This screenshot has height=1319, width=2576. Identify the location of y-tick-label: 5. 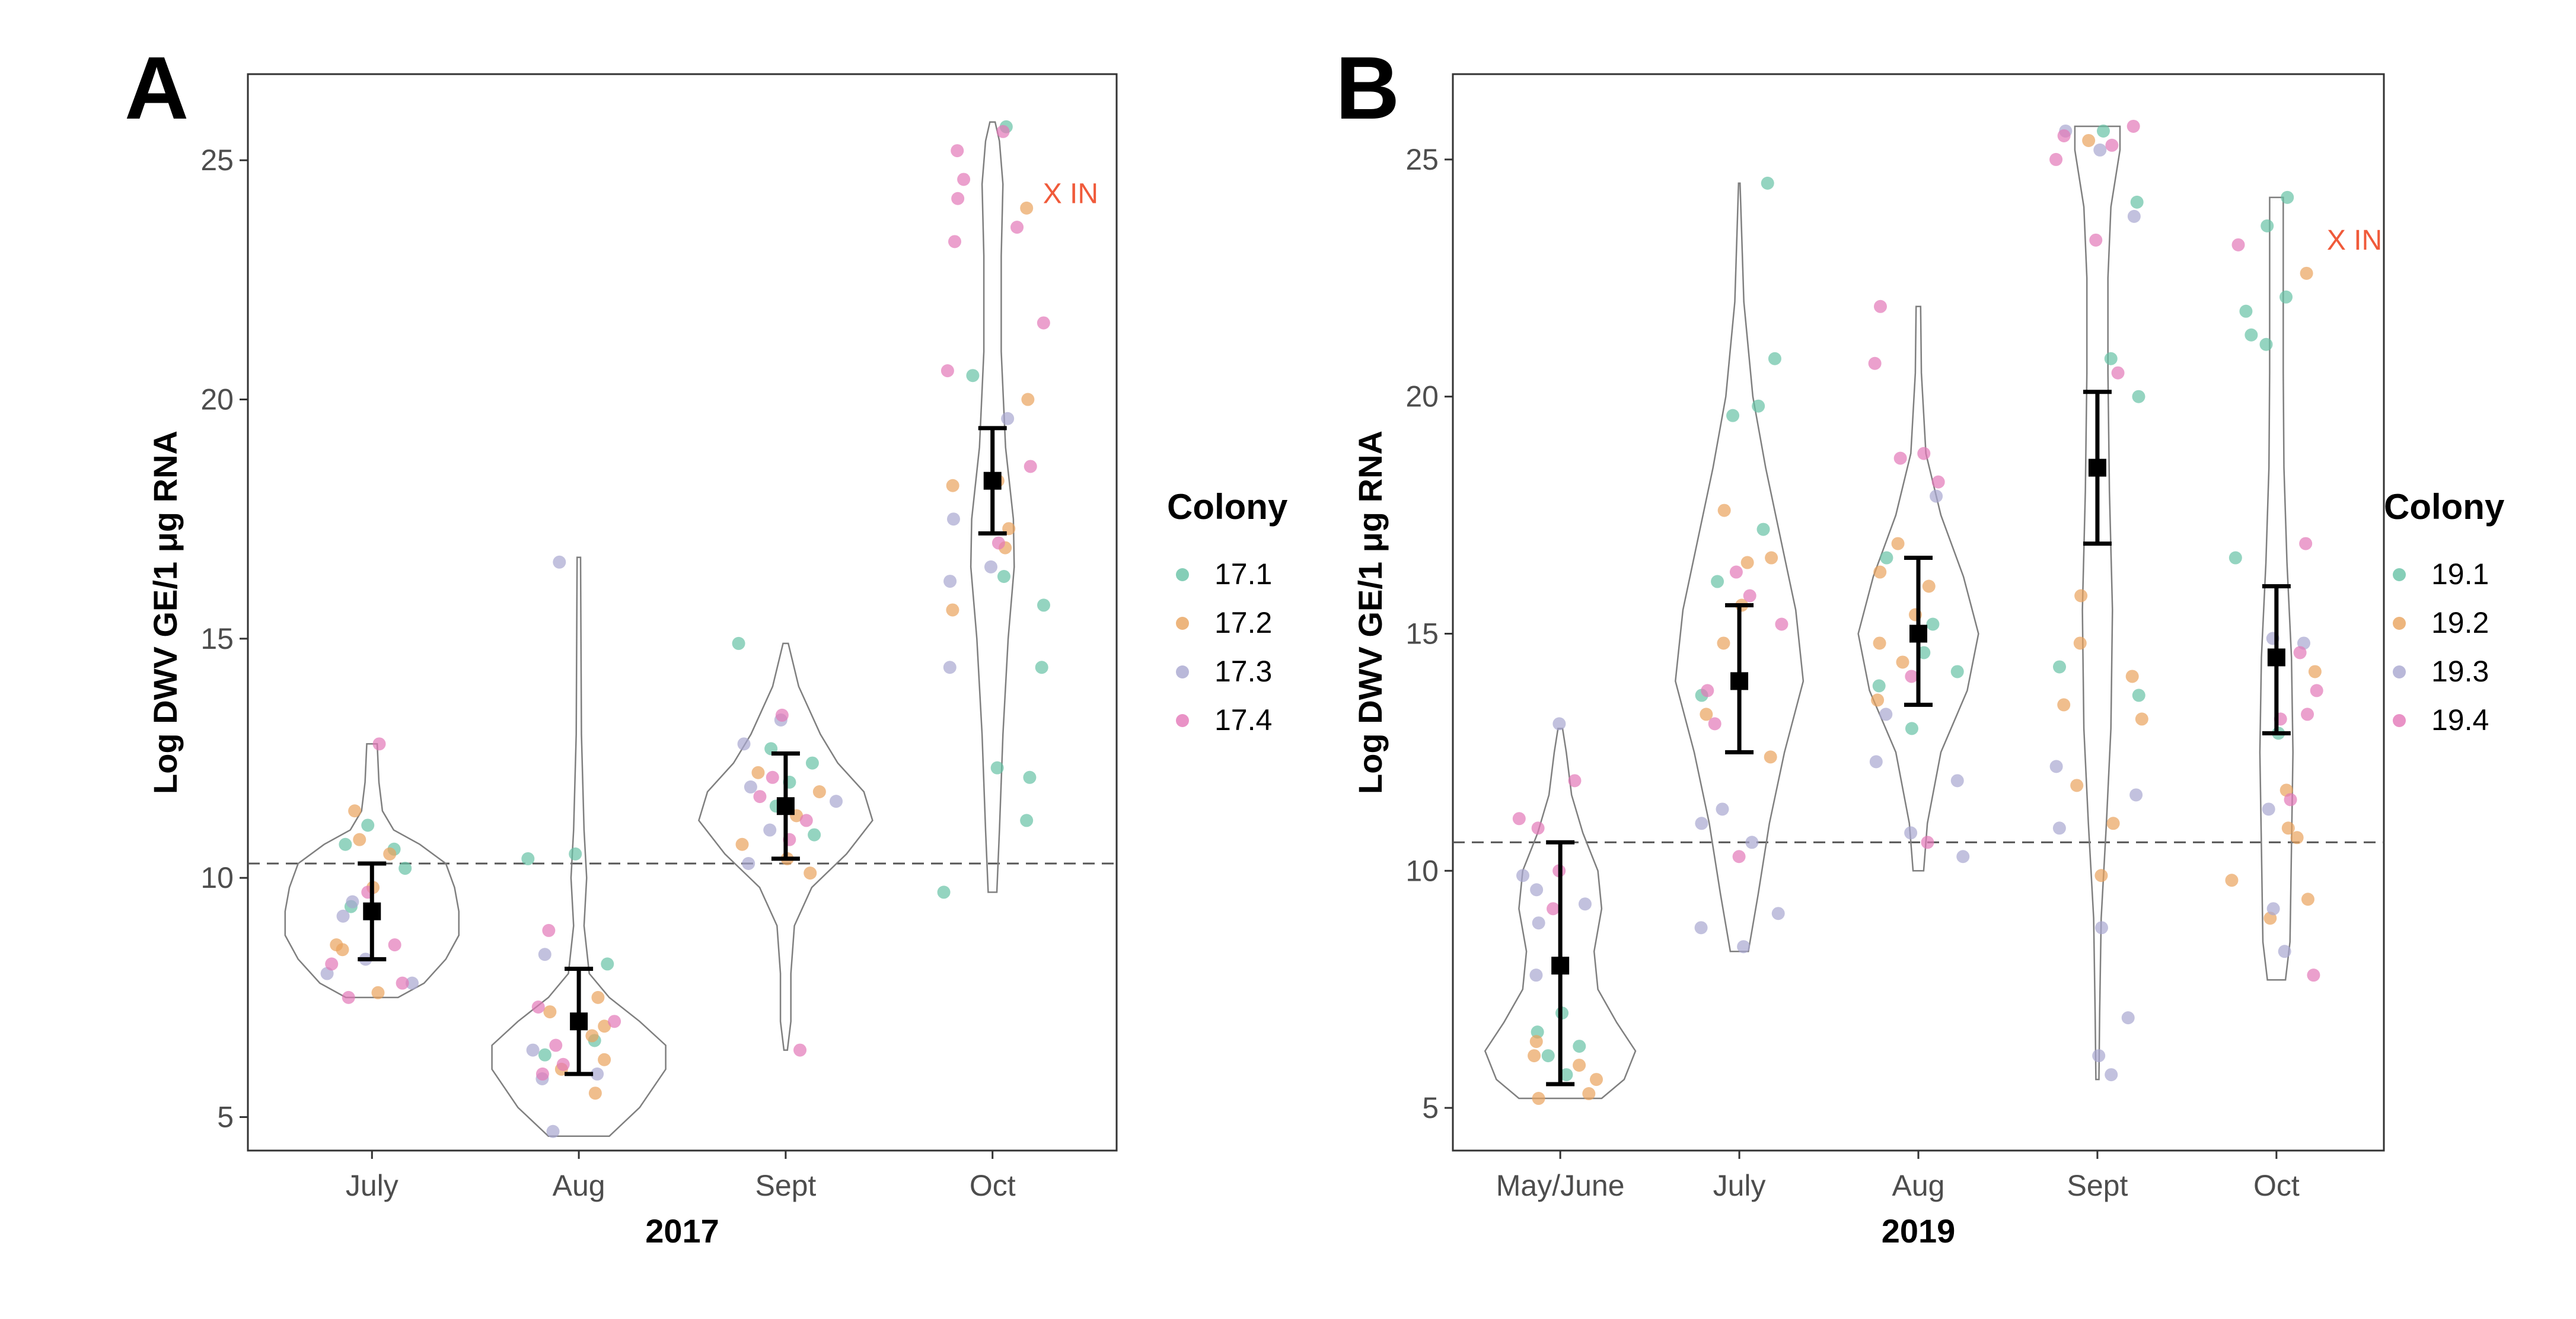
(1430, 1107).